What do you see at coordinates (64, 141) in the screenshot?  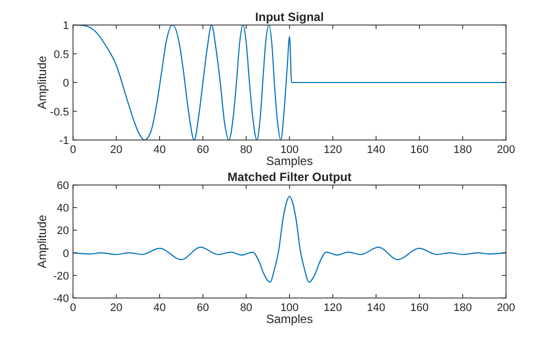 I see `y-tick-label: -1` at bounding box center [64, 141].